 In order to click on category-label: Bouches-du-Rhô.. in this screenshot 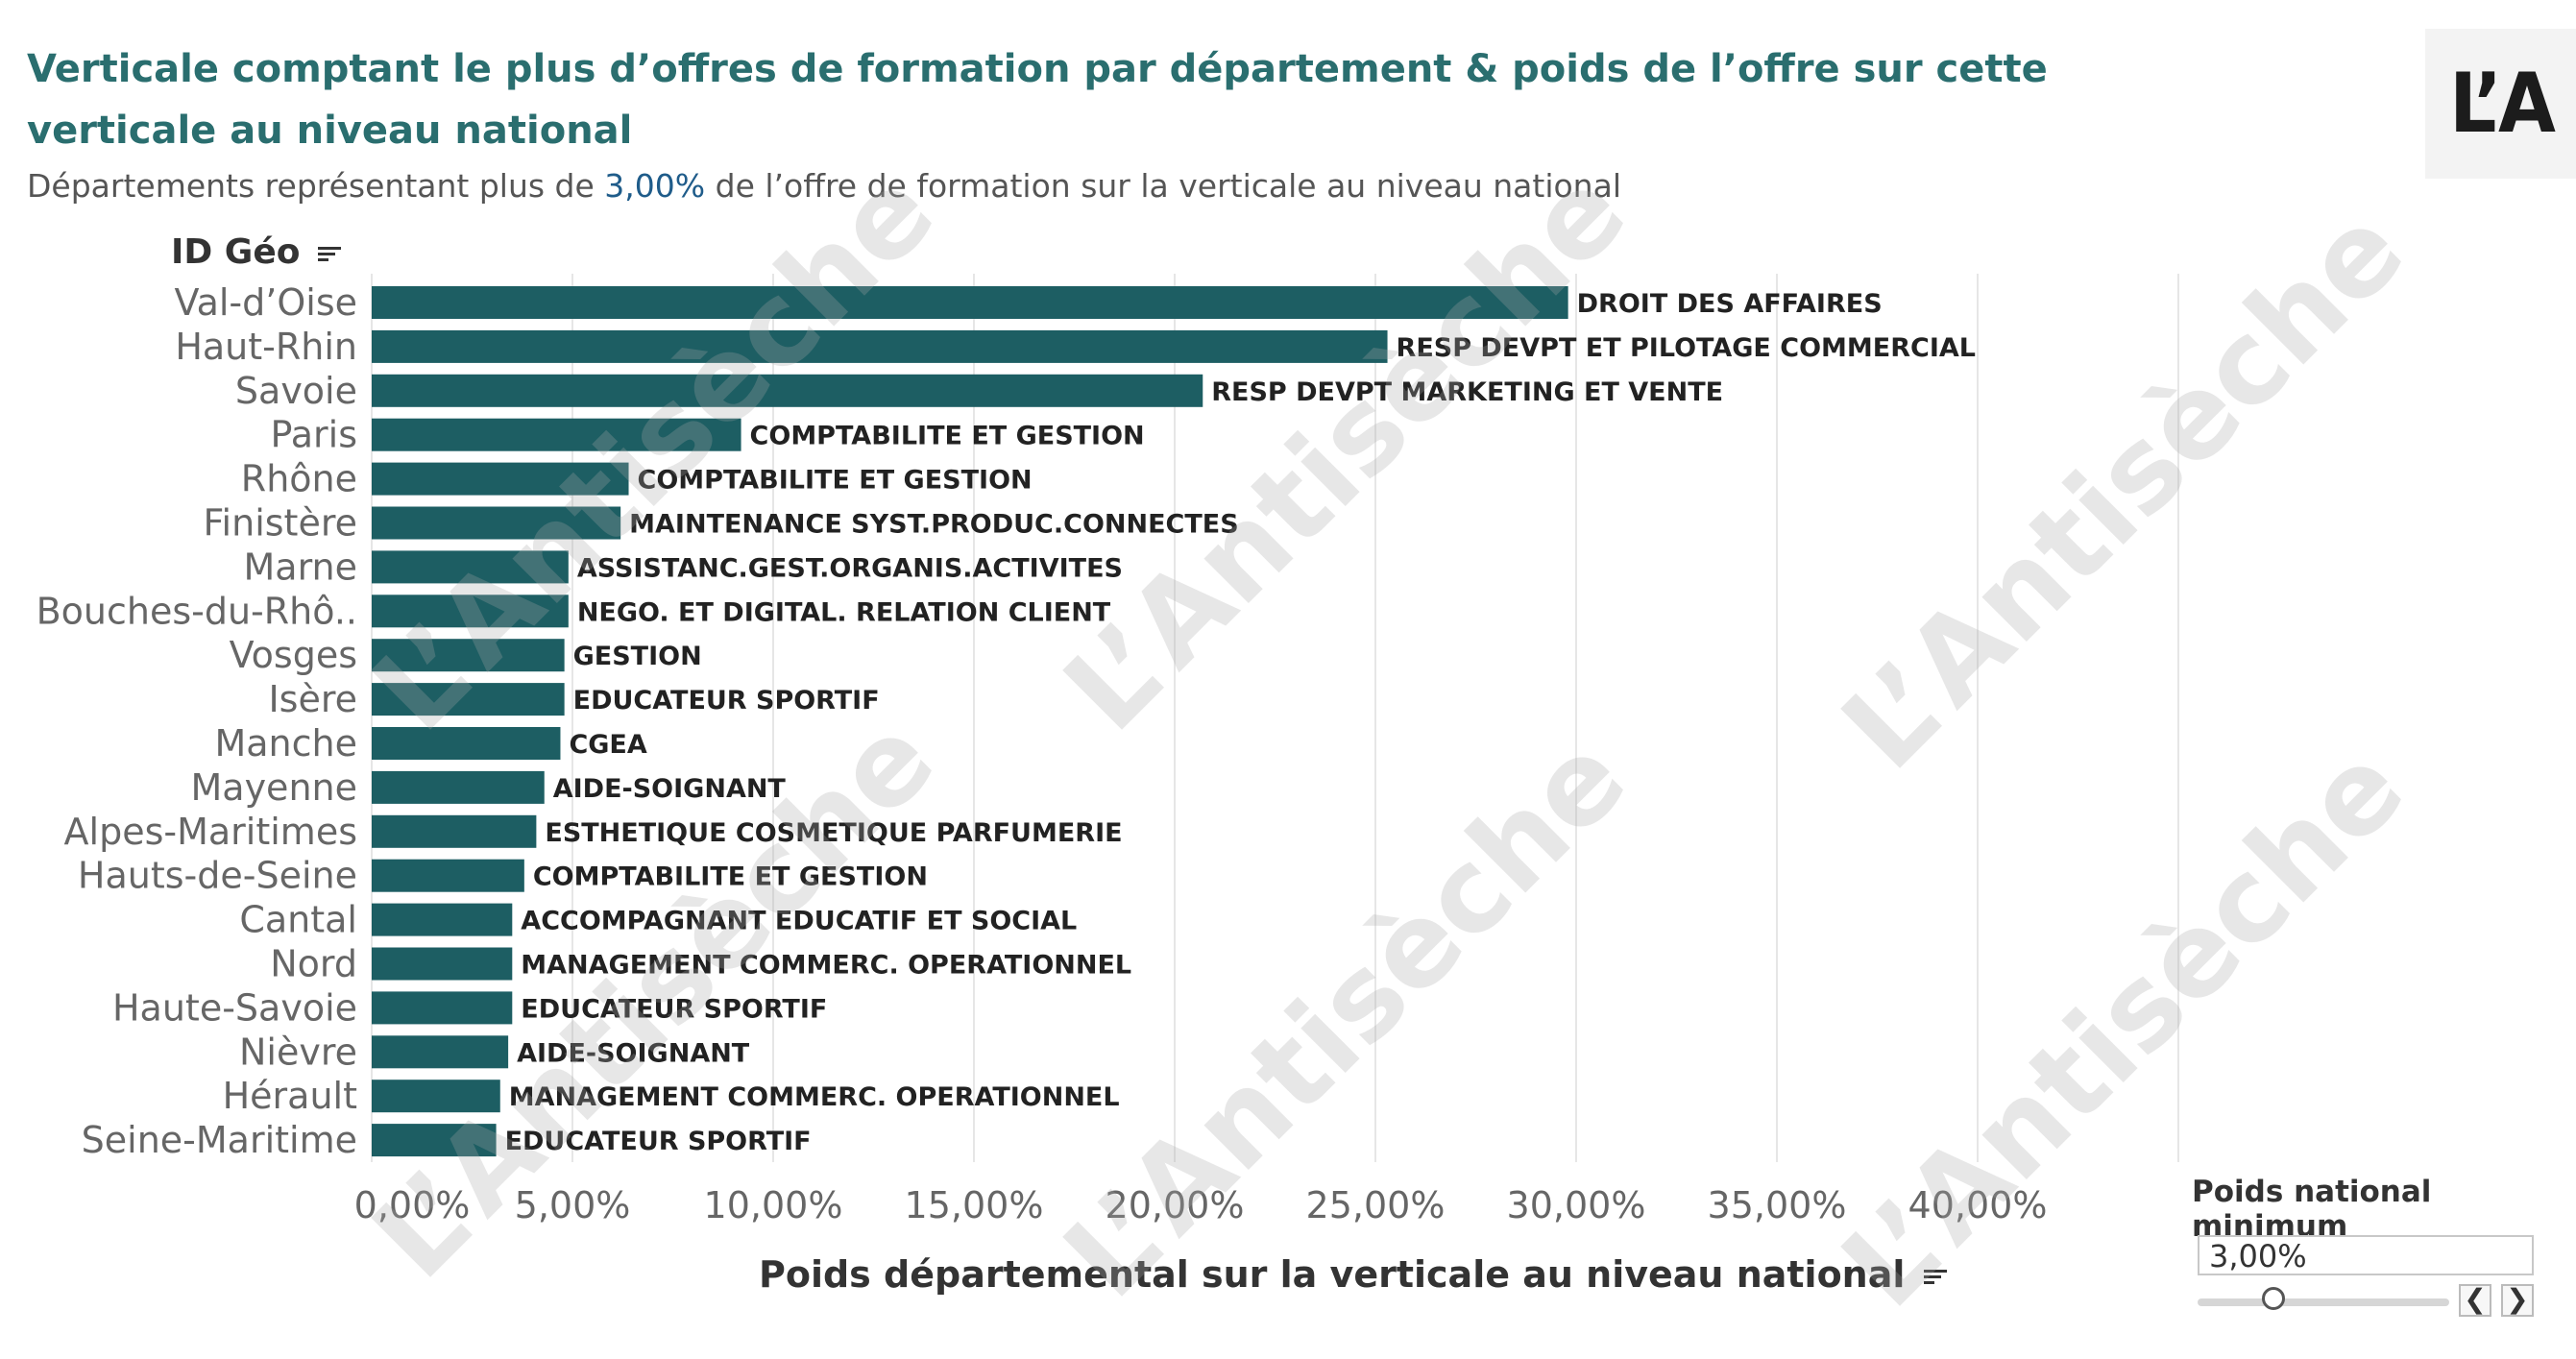, I will do `click(196, 611)`.